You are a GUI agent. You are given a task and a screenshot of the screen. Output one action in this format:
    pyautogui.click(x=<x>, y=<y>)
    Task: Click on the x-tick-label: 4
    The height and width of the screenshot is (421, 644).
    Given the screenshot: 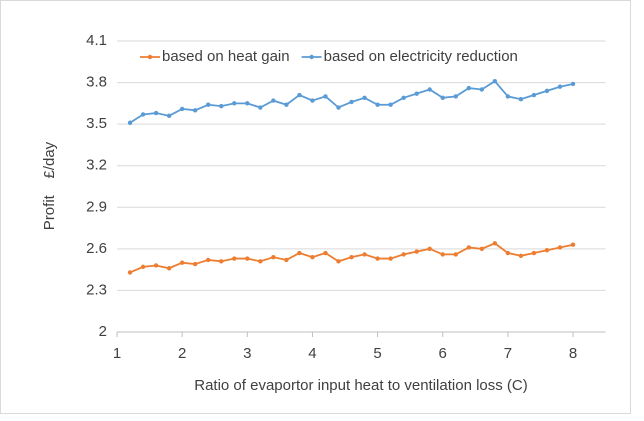 What is the action you would take?
    pyautogui.click(x=312, y=353)
    